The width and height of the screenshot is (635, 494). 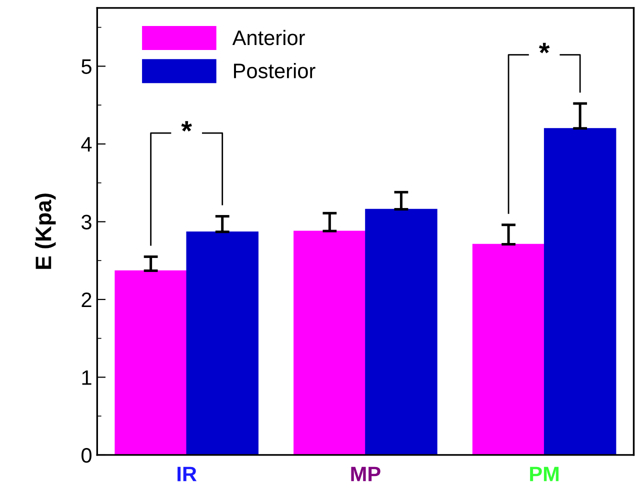 What do you see at coordinates (87, 455) in the screenshot?
I see `y-tick-label: 0` at bounding box center [87, 455].